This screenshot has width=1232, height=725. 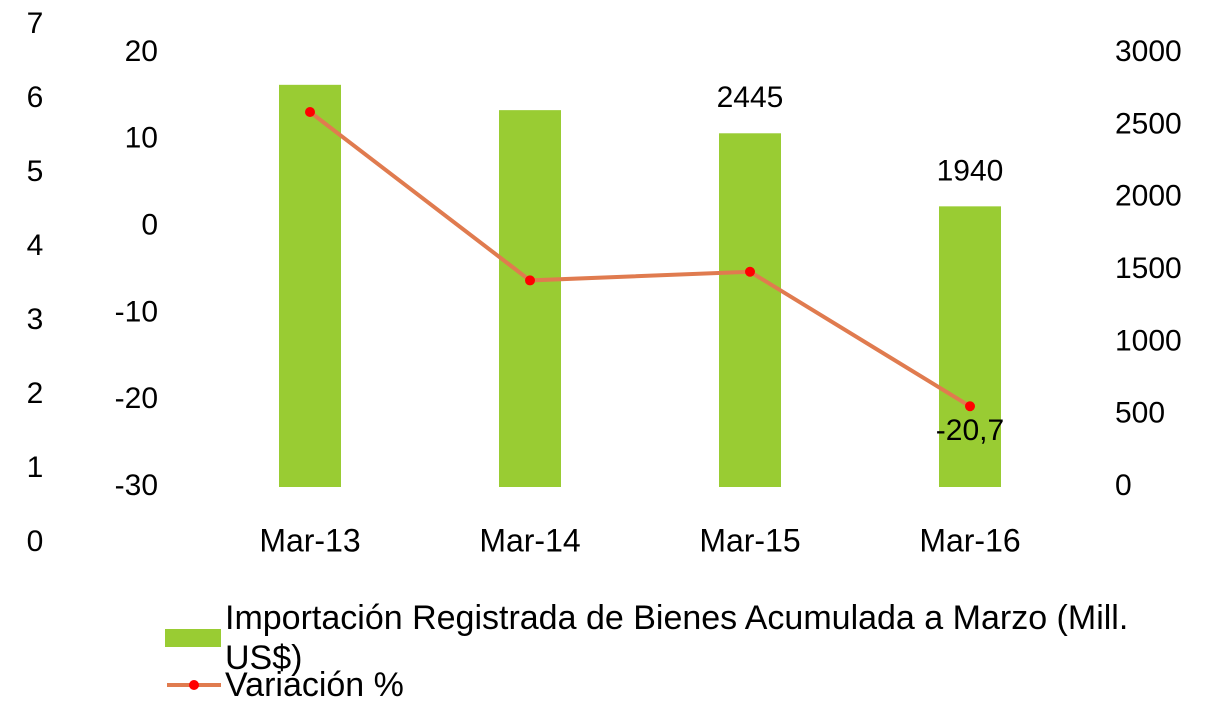 What do you see at coordinates (750, 97) in the screenshot?
I see `data-label: 2445` at bounding box center [750, 97].